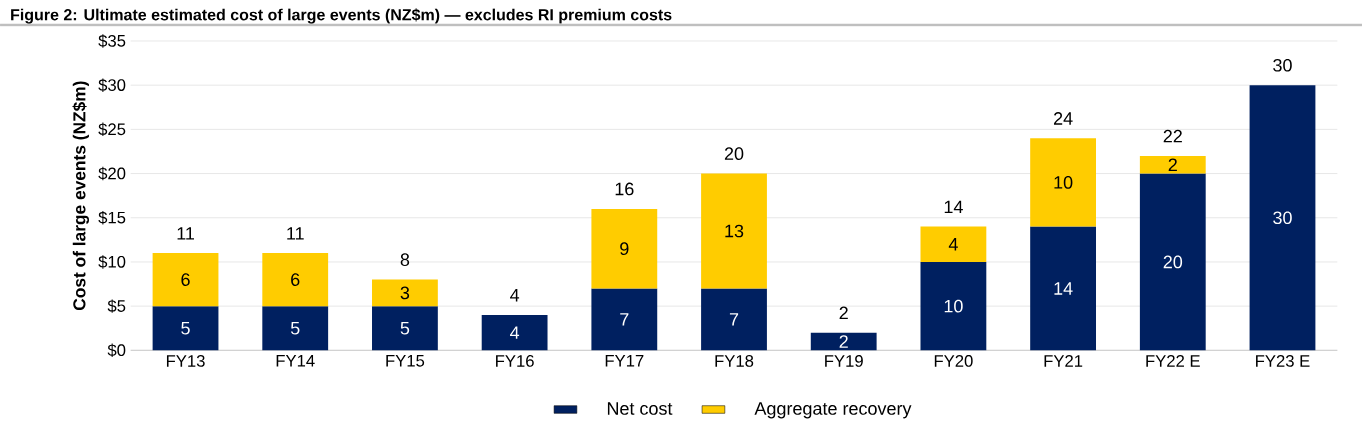 Image resolution: width=1362 pixels, height=441 pixels. I want to click on total-label: 24, so click(1063, 118).